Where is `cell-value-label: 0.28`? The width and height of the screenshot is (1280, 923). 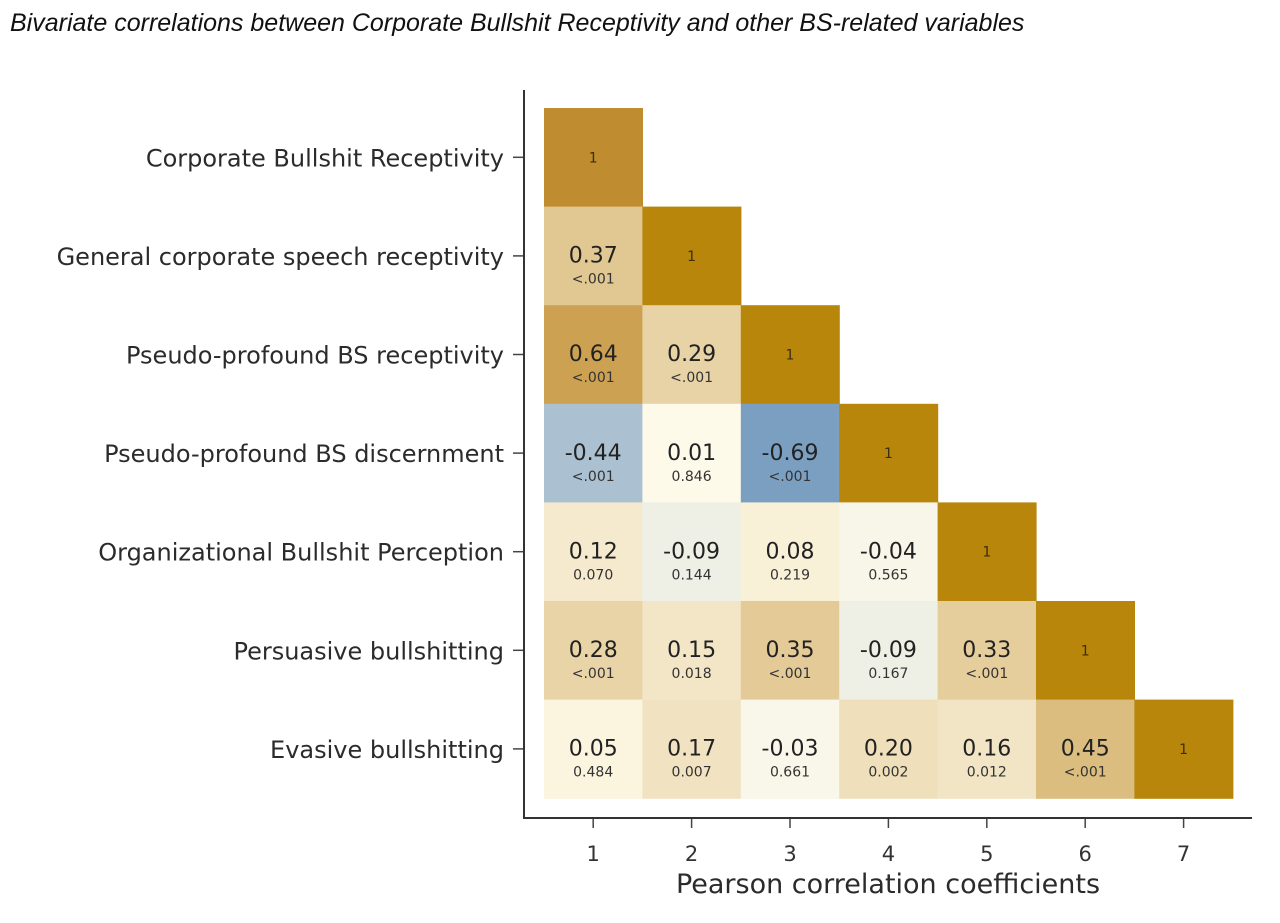 cell-value-label: 0.28 is located at coordinates (593, 650).